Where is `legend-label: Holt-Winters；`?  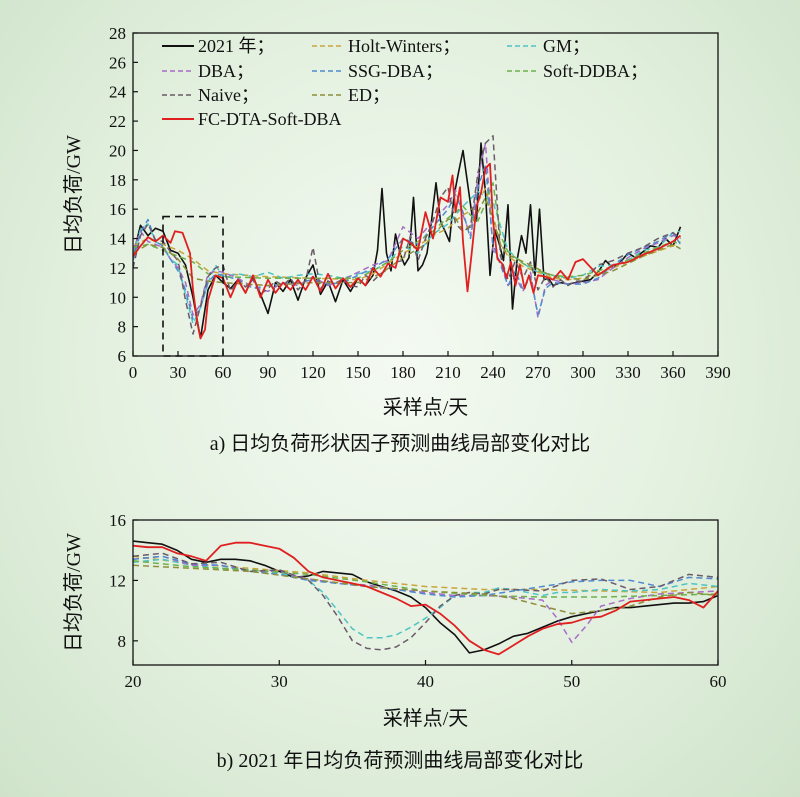
legend-label: Holt-Winters； is located at coordinates (404, 46).